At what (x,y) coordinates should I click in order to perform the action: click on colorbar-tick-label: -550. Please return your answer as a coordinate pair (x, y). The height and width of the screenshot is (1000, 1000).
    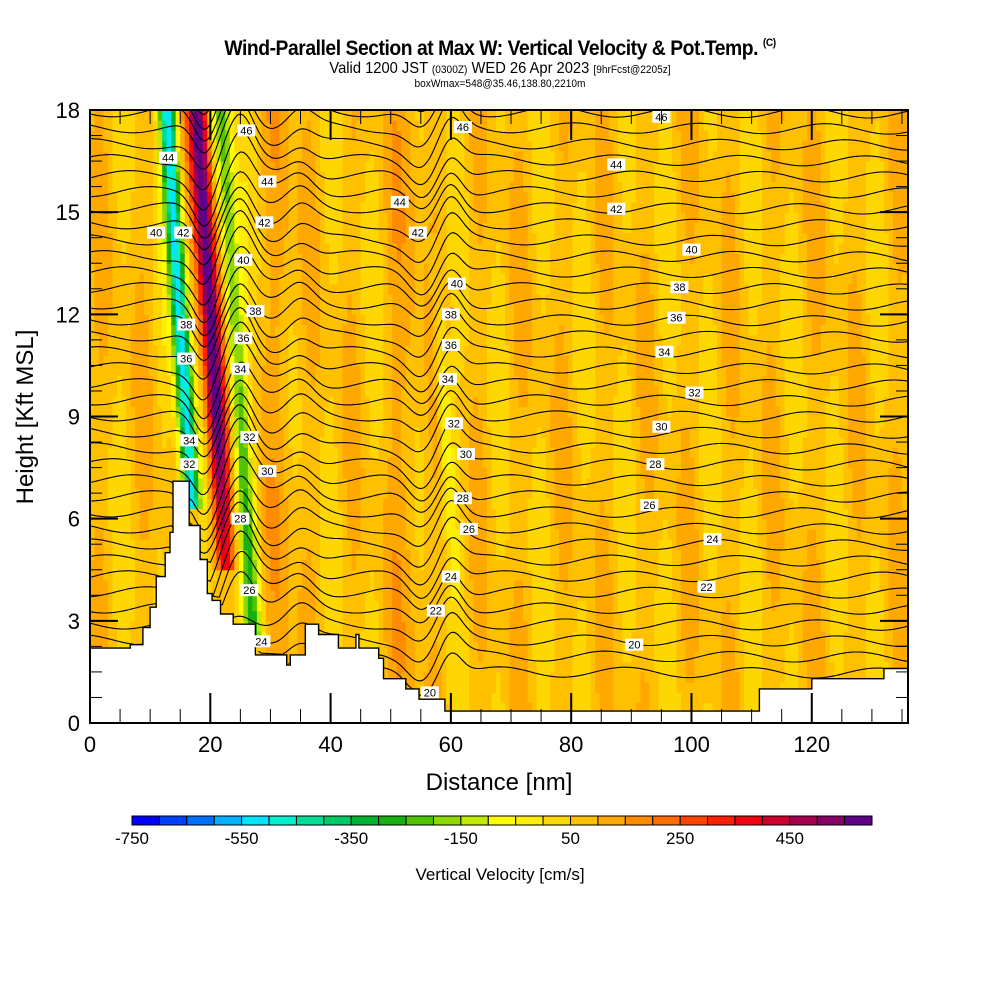
    Looking at the image, I should click on (242, 838).